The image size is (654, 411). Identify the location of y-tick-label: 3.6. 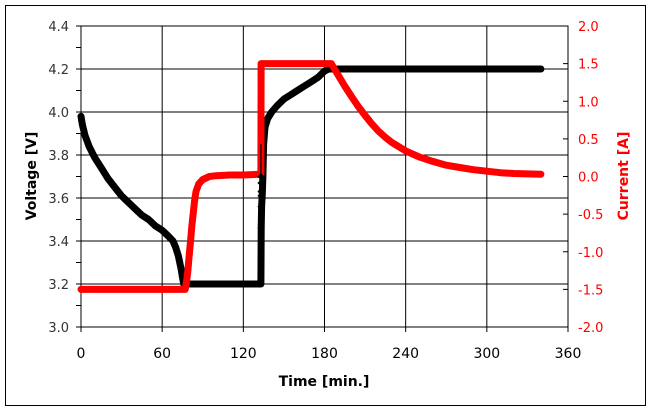
(58, 199).